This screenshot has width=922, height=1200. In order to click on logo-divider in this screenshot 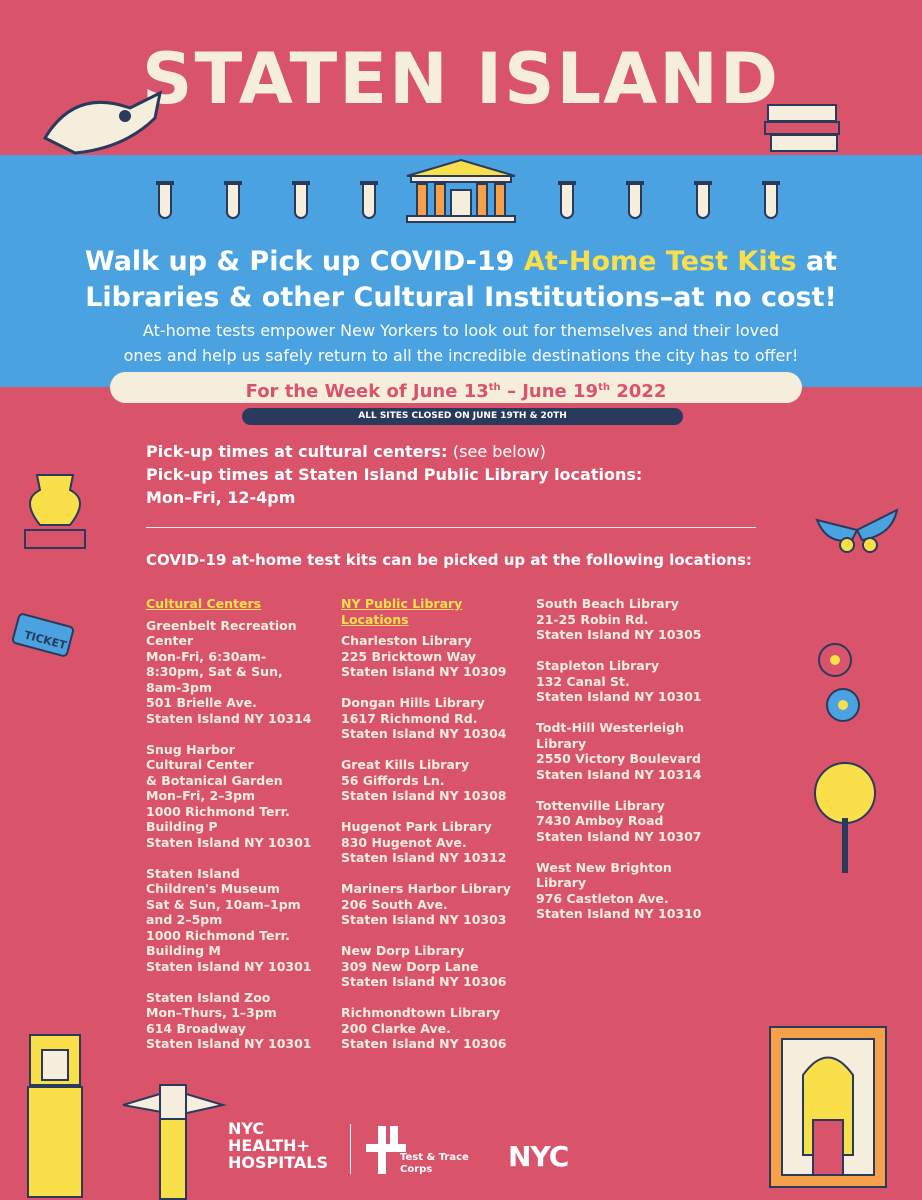, I will do `click(350, 1149)`.